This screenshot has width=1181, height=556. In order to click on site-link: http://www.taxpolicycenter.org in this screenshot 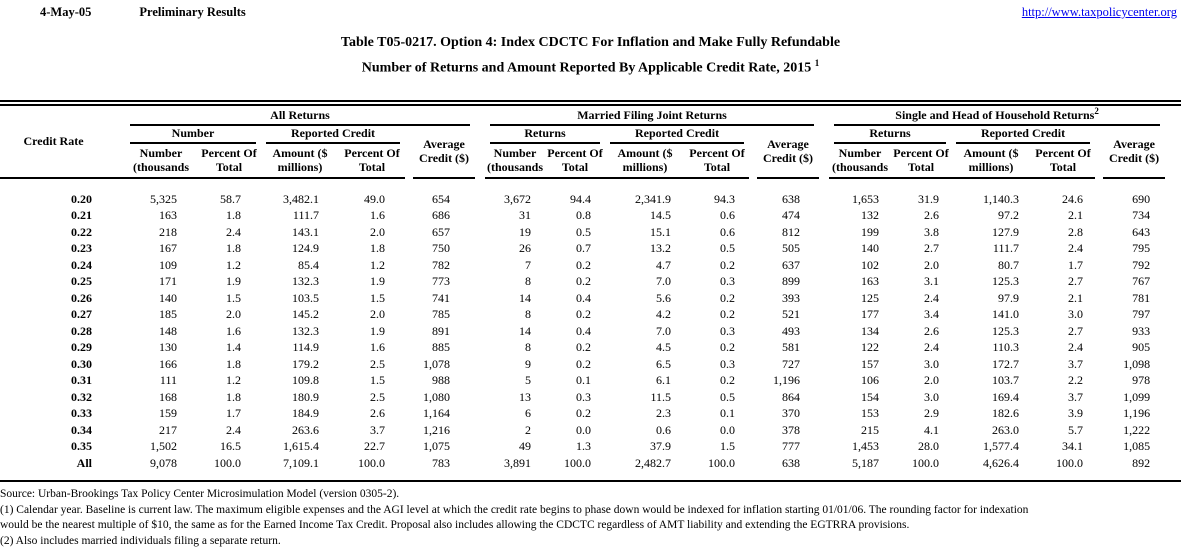, I will do `click(1099, 12)`.